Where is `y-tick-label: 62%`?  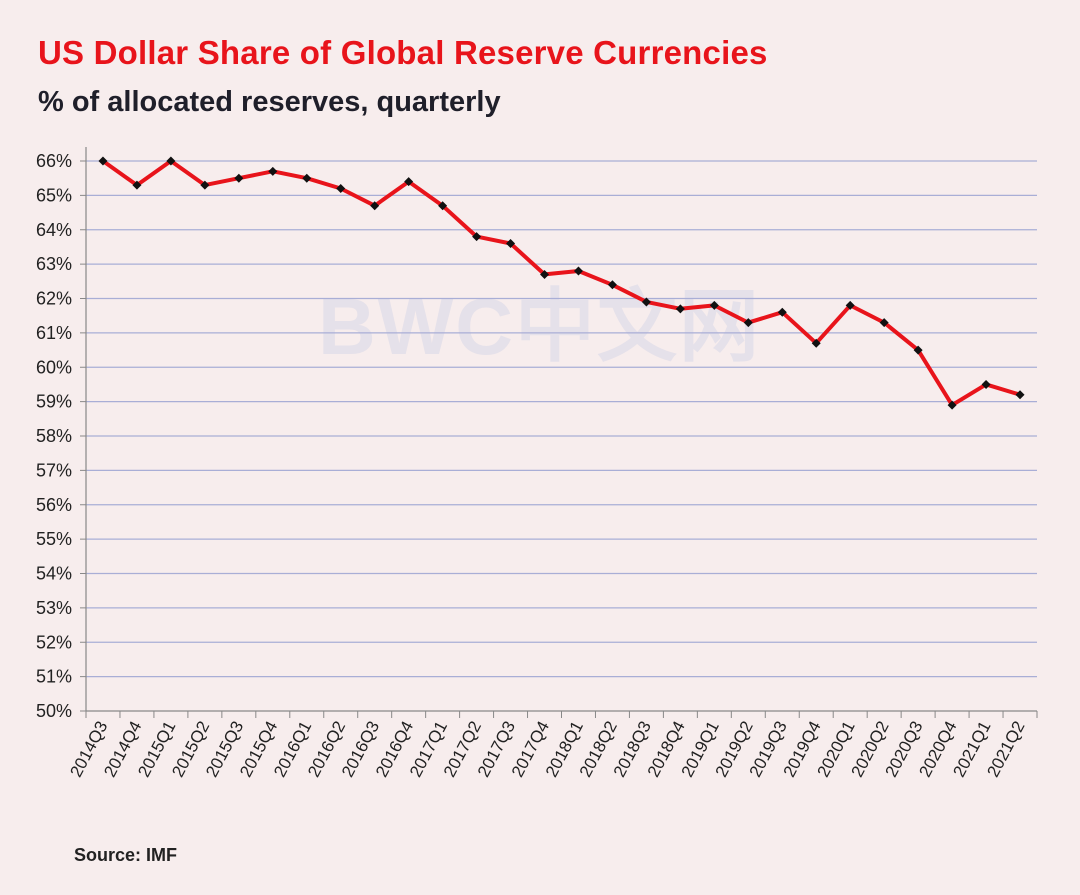
y-tick-label: 62% is located at coordinates (54, 299).